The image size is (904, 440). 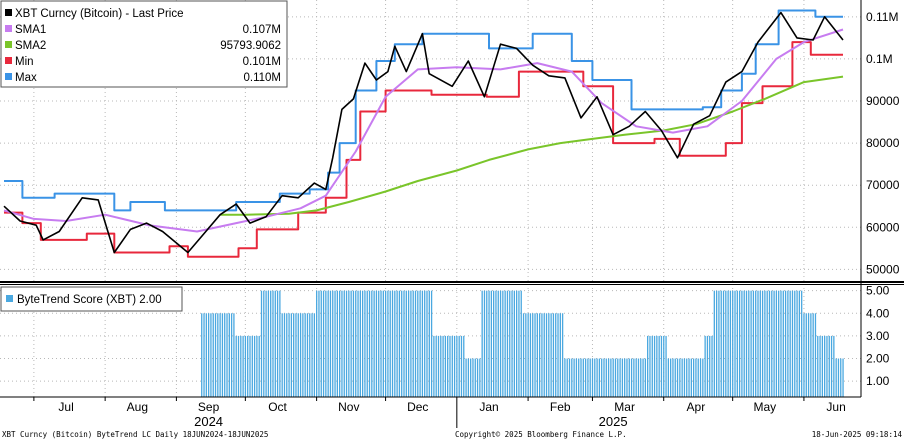 What do you see at coordinates (878, 359) in the screenshot?
I see `score-ytick-label: 2.00` at bounding box center [878, 359].